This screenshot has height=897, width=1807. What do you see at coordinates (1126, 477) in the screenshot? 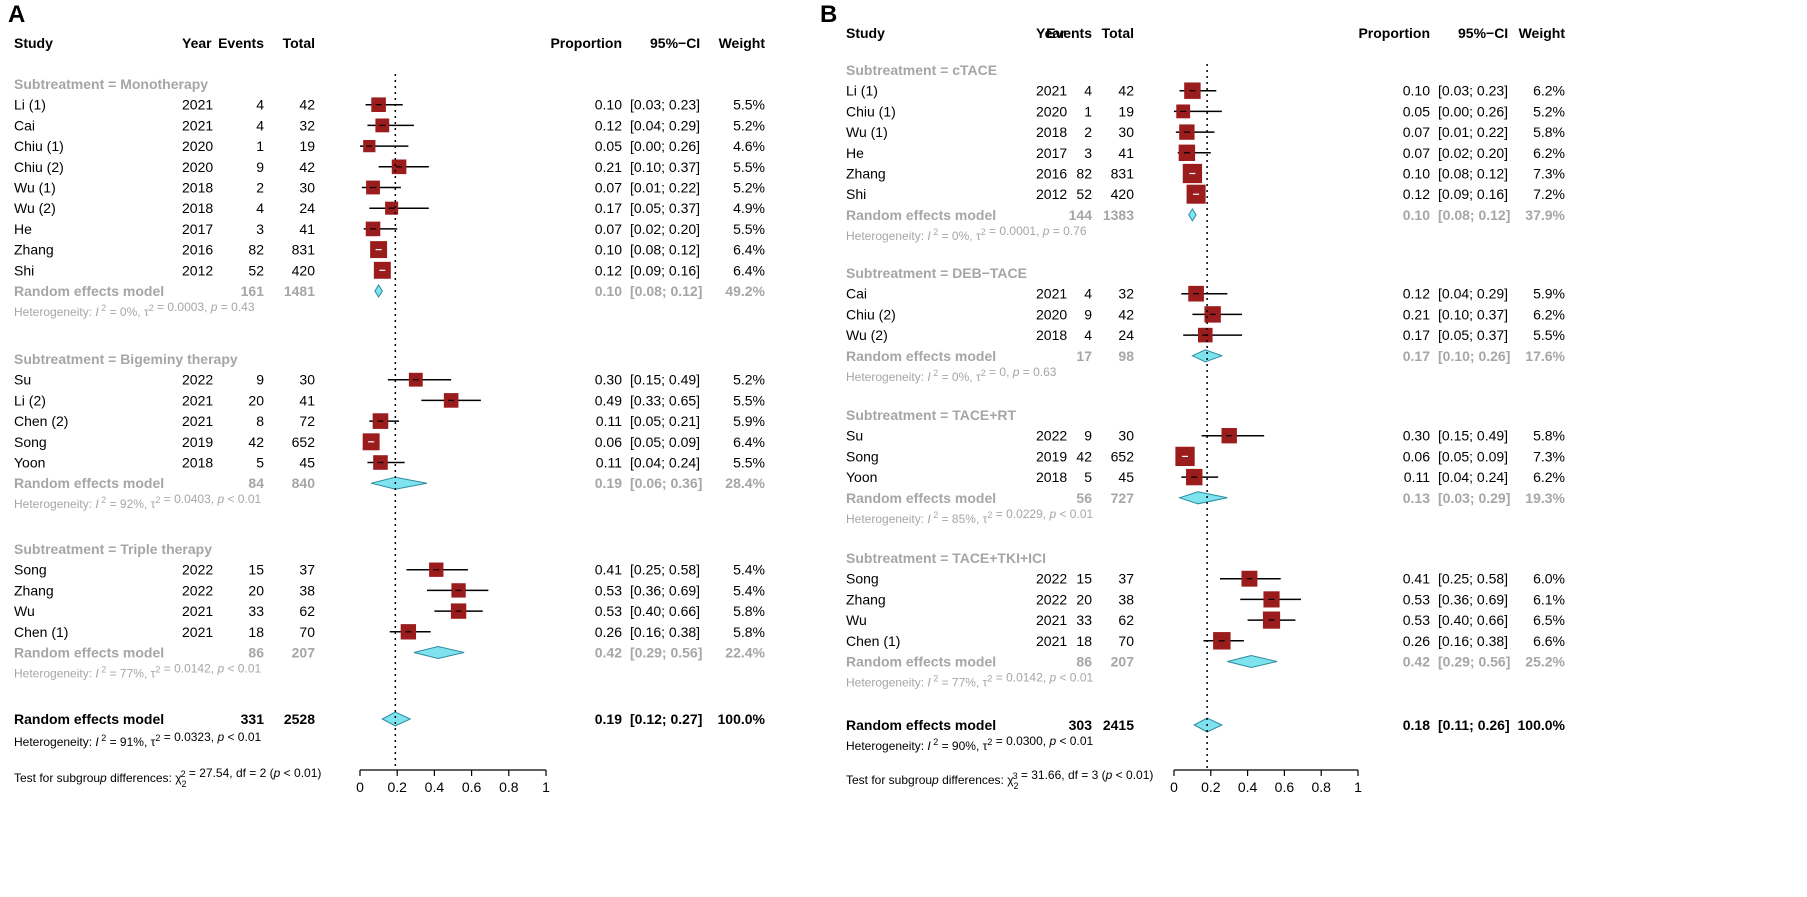
I see `study-total: 45` at bounding box center [1126, 477].